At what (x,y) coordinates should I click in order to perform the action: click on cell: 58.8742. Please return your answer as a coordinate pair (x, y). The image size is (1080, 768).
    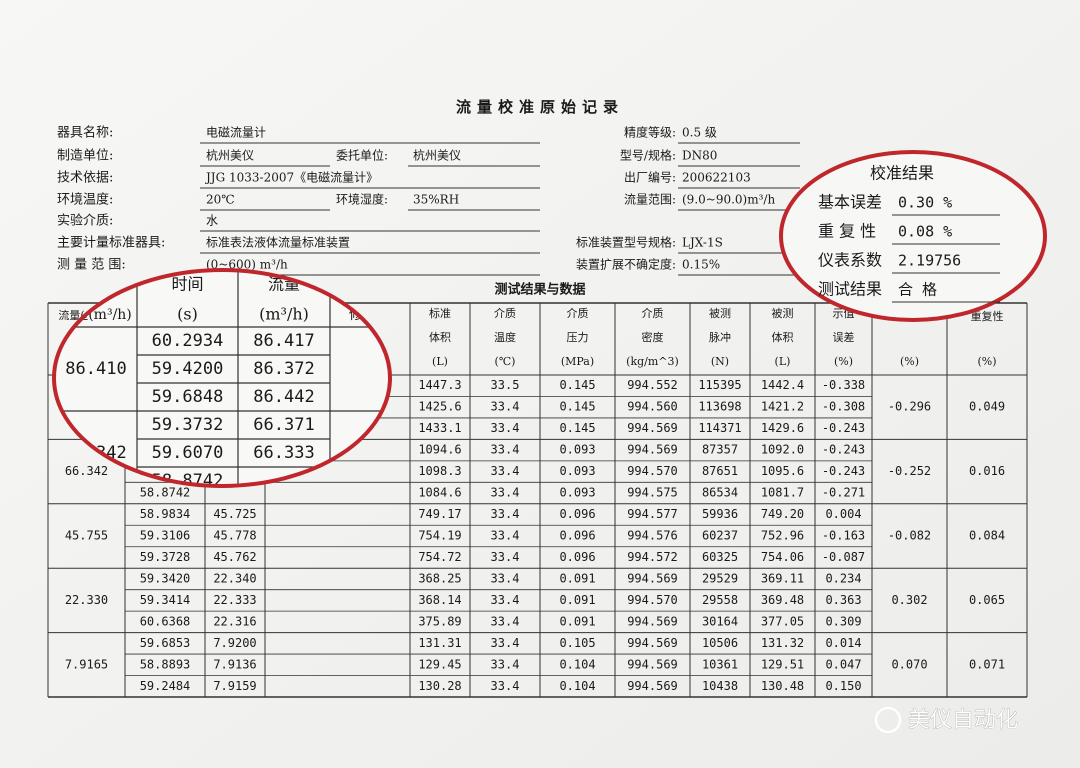
    Looking at the image, I should click on (165, 493).